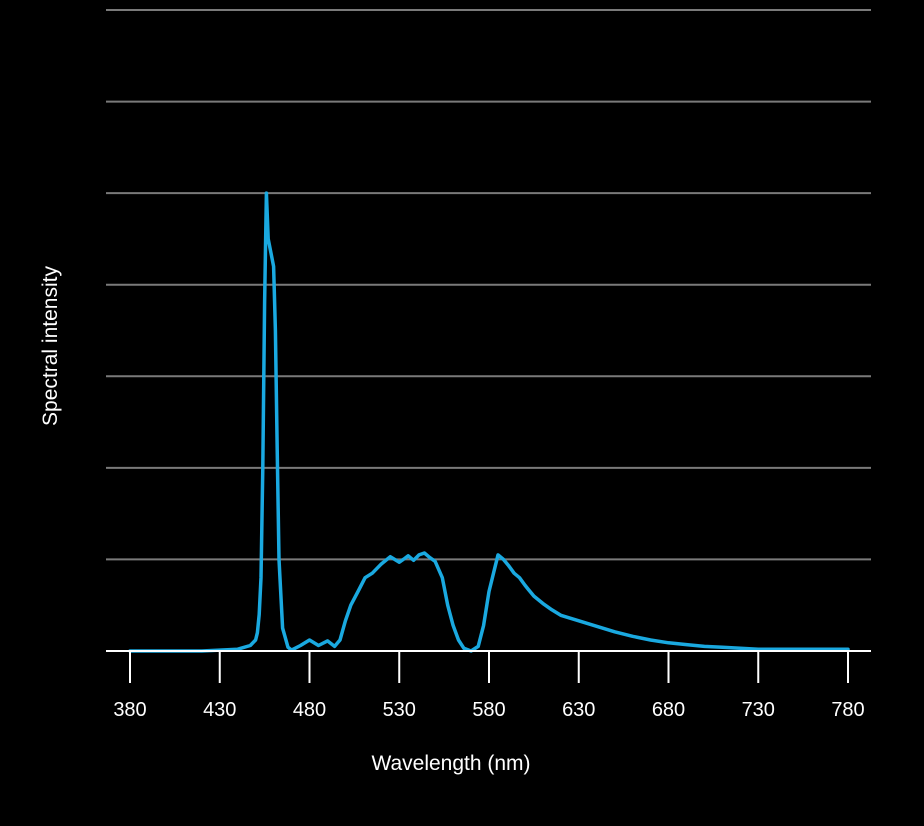  Describe the element at coordinates (578, 710) in the screenshot. I see `x-tick-label-5: 630` at that location.